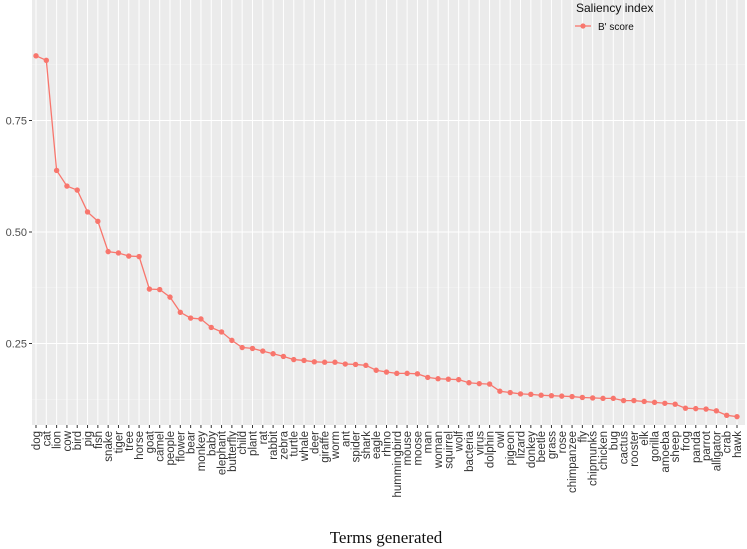 The height and width of the screenshot is (549, 747). I want to click on x-tick-label: butterfly, so click(233, 451).